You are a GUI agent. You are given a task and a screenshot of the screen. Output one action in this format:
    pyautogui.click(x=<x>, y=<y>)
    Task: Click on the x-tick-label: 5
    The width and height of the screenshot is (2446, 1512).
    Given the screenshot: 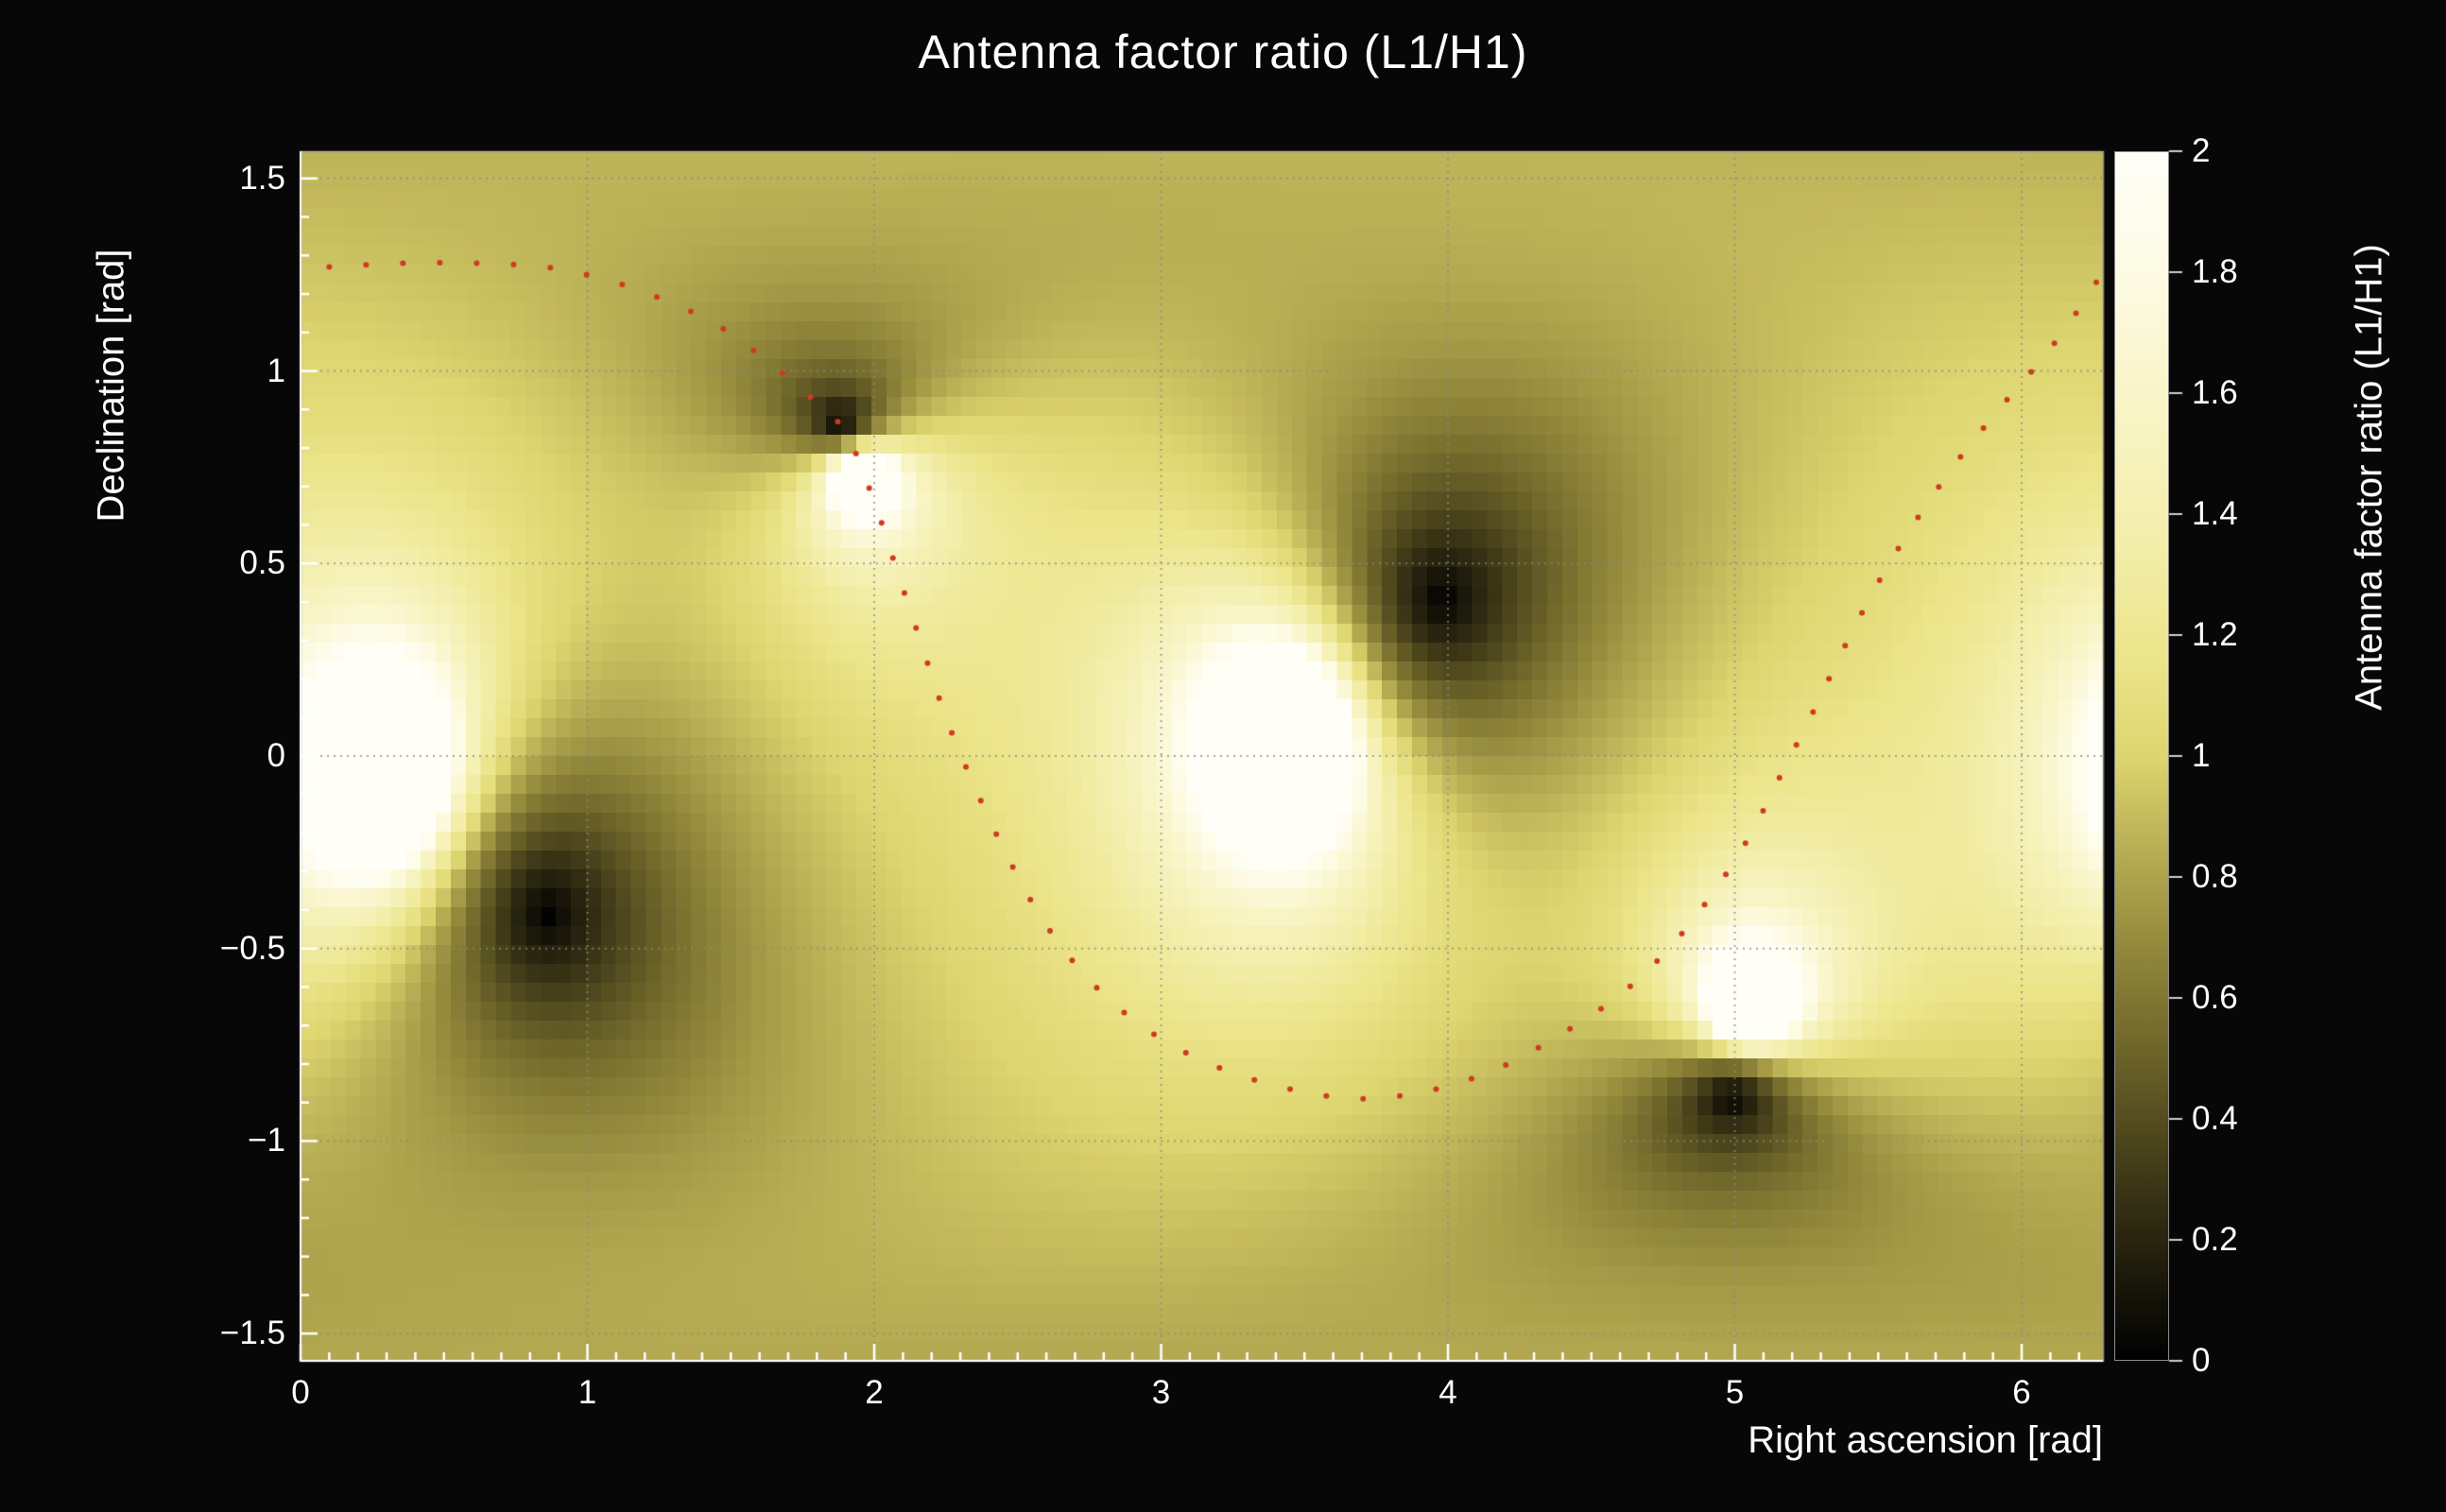 What is the action you would take?
    pyautogui.click(x=1735, y=1392)
    